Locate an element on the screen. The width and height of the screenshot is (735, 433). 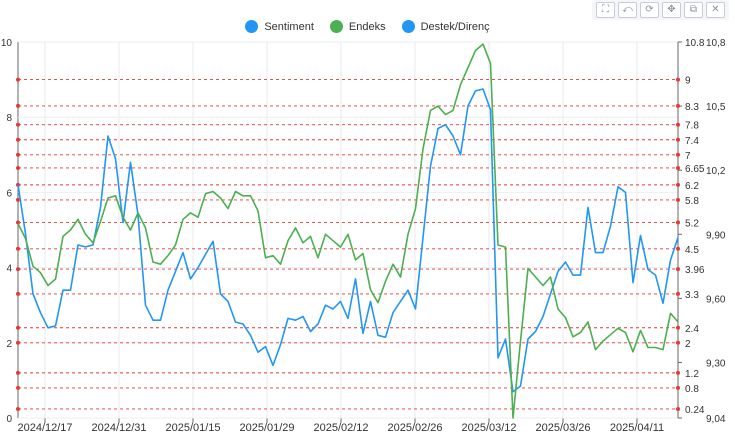
move-icon: ✥ is located at coordinates (671, 10).